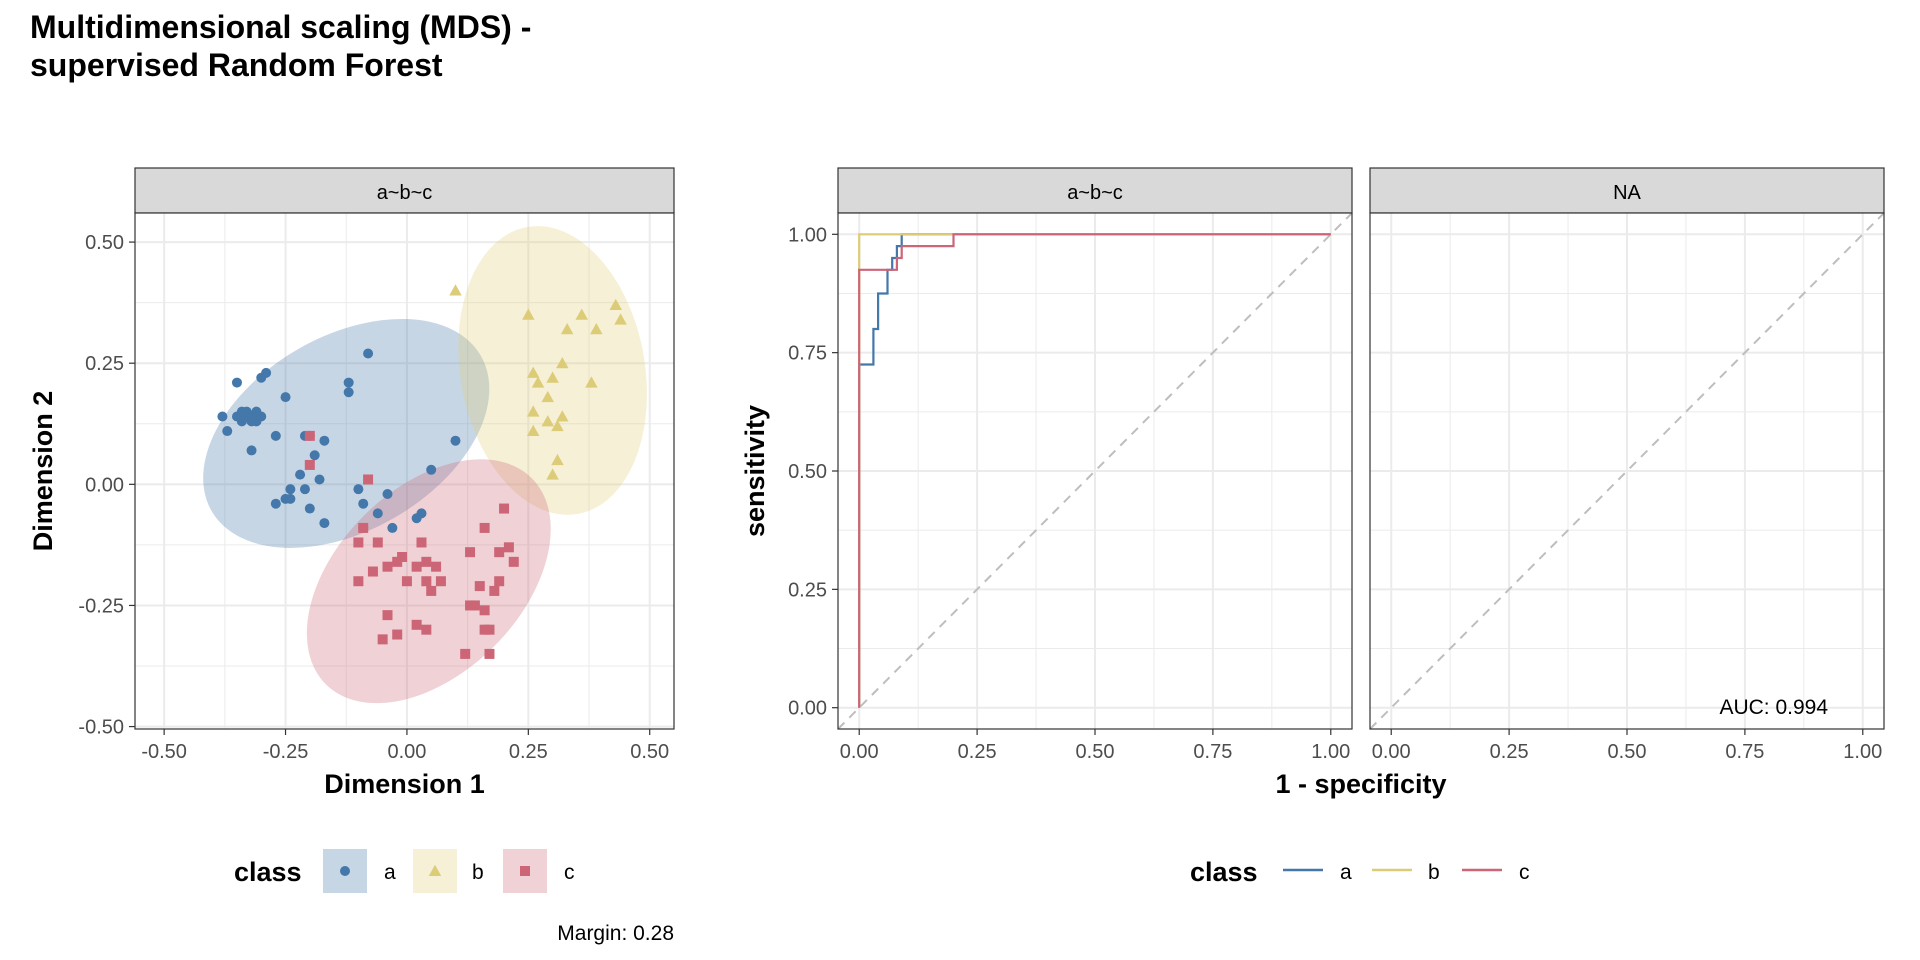  Describe the element at coordinates (390, 872) in the screenshot. I see `legend-label: a` at that location.